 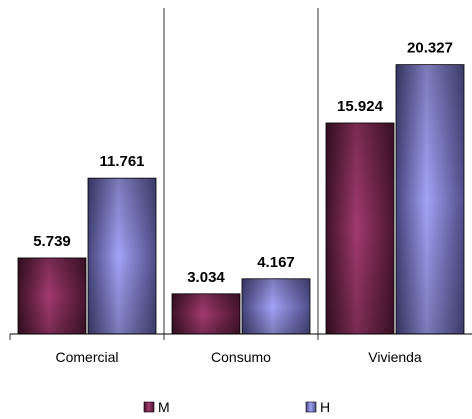 I want to click on legend-label-h: H, so click(x=325, y=407).